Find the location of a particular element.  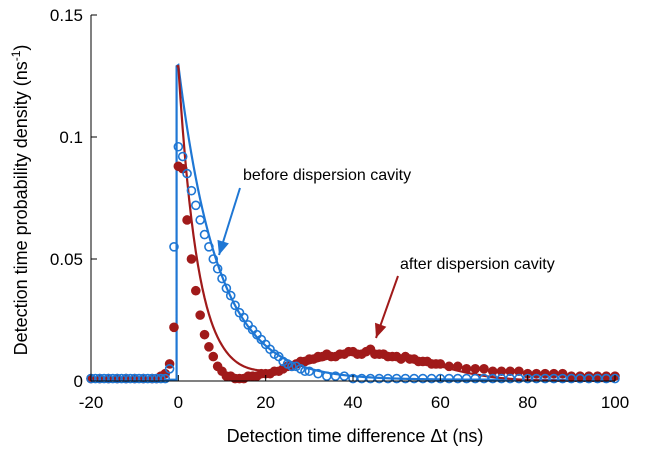

x-axis-label: Detection time difference Δt (ns) is located at coordinates (355, 436).